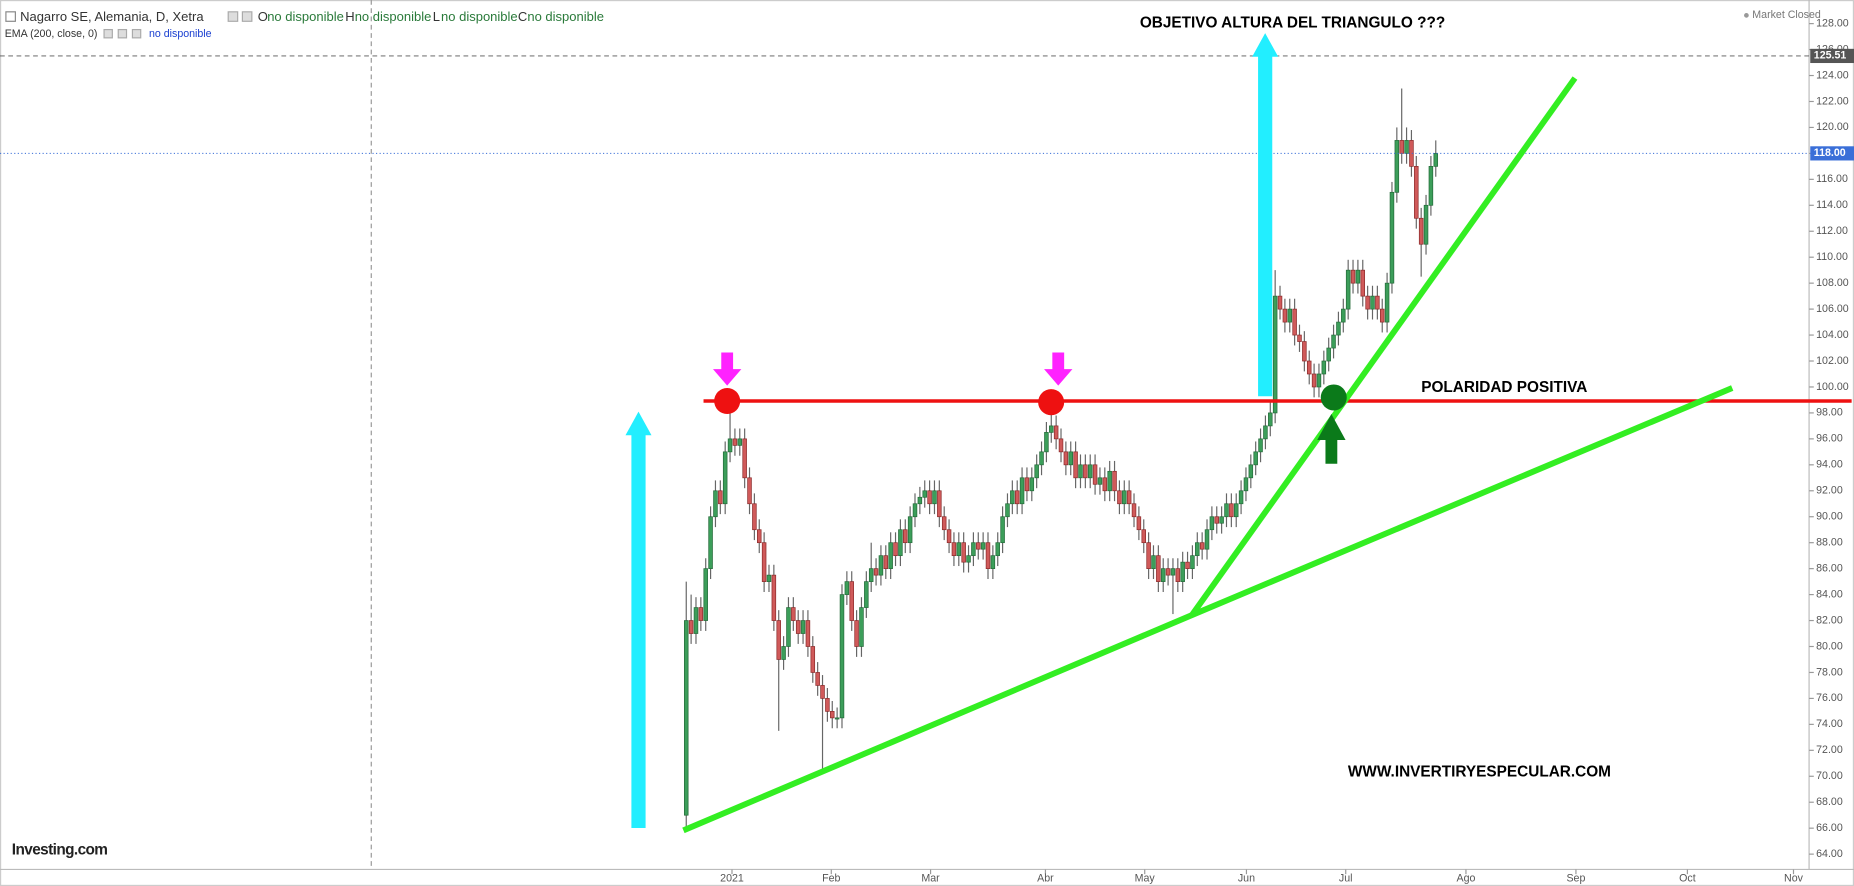 This screenshot has width=1854, height=886. What do you see at coordinates (10, 16) in the screenshot?
I see `collapse-icon` at bounding box center [10, 16].